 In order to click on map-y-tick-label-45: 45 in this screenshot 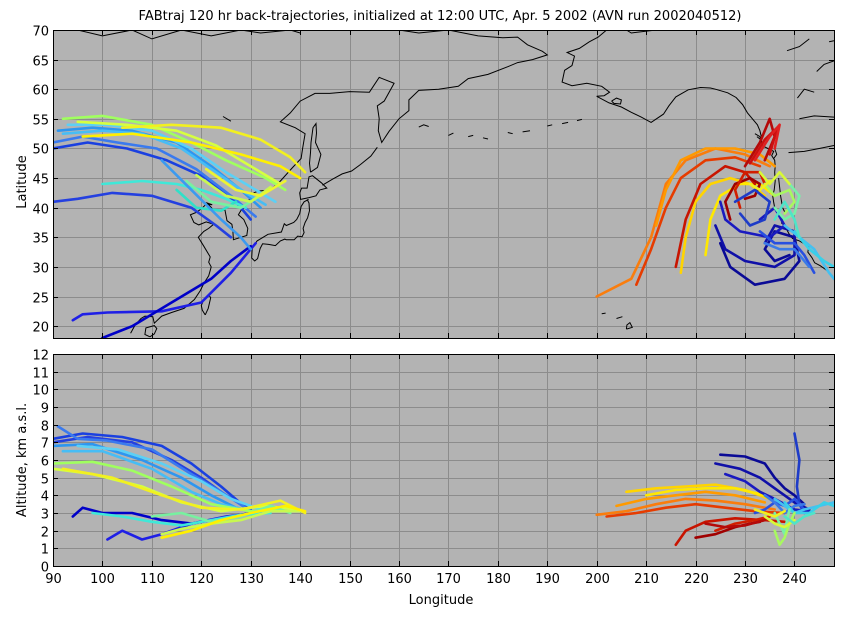, I will do `click(40, 180)`.